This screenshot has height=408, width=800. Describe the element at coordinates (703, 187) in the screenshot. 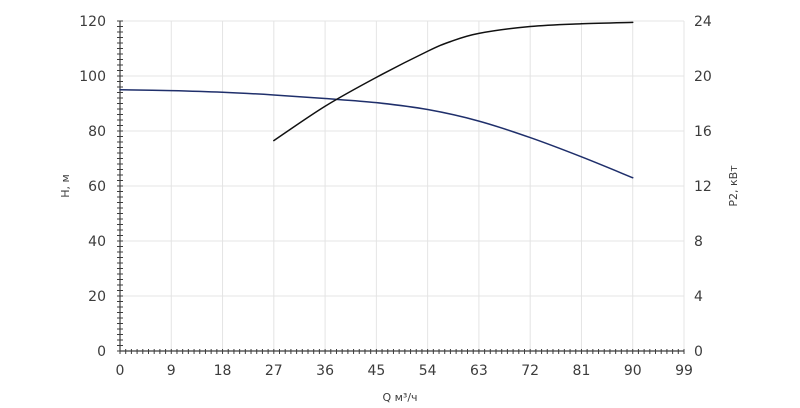

I see `y-right-tick-label: 12` at that location.